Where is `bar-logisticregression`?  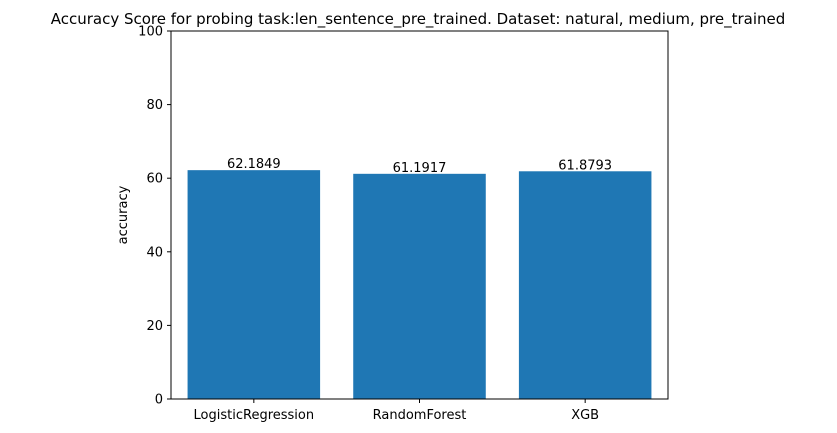 bar-logisticregression is located at coordinates (254, 284).